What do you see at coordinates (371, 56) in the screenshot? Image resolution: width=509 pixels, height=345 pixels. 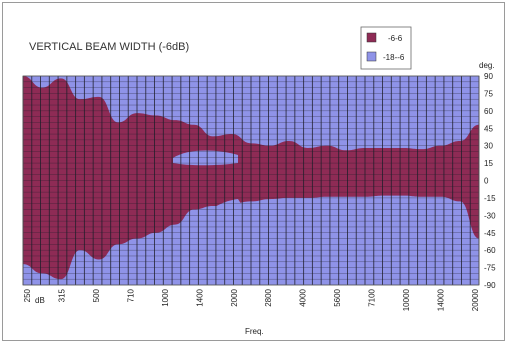 I see `legend-swatch-lower` at bounding box center [371, 56].